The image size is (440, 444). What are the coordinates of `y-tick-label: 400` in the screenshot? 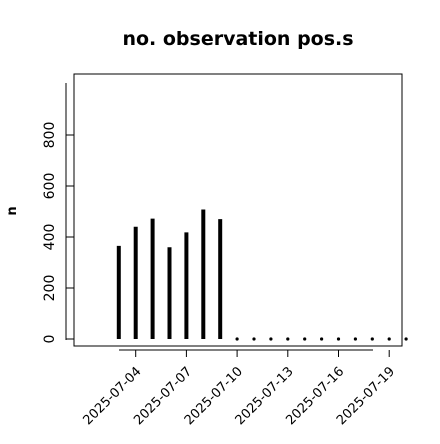 It's located at (50, 237).